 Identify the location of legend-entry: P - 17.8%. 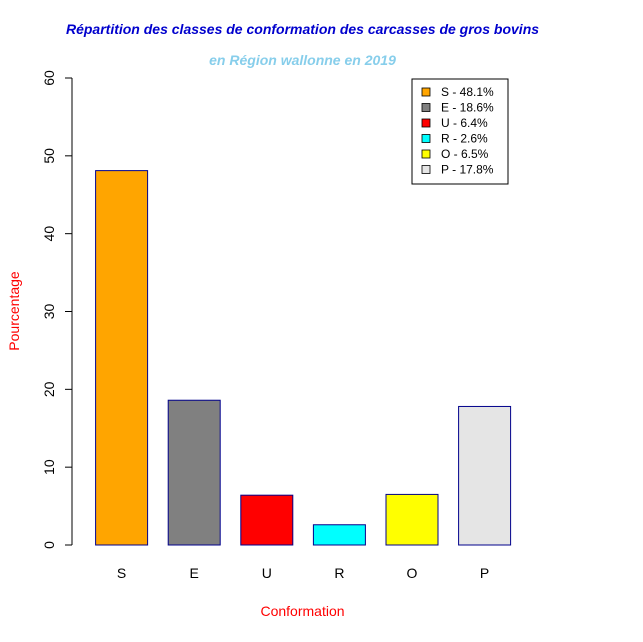
(467, 170).